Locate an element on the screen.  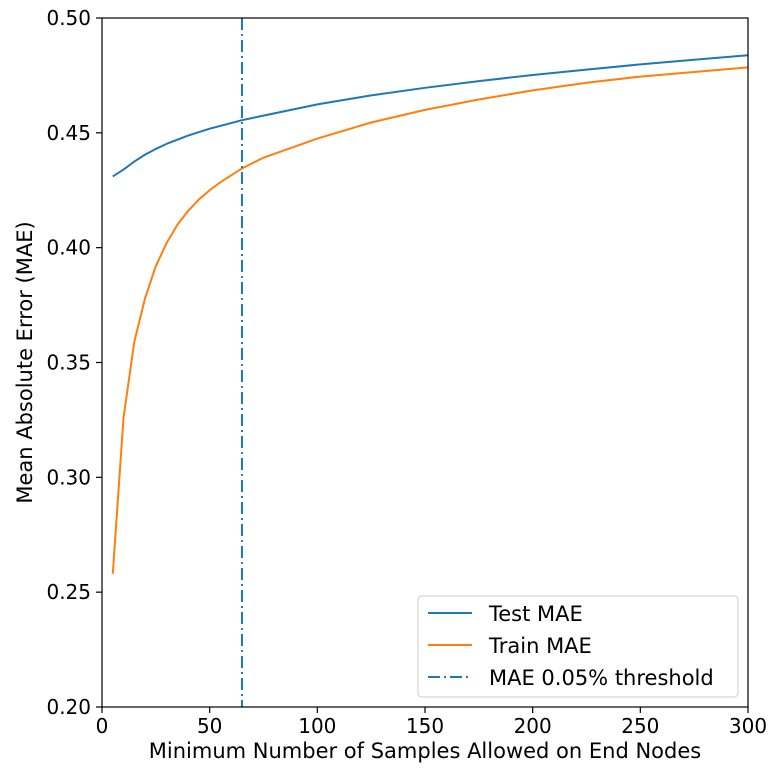
y-tick-label: 0.30 is located at coordinates (68, 477).